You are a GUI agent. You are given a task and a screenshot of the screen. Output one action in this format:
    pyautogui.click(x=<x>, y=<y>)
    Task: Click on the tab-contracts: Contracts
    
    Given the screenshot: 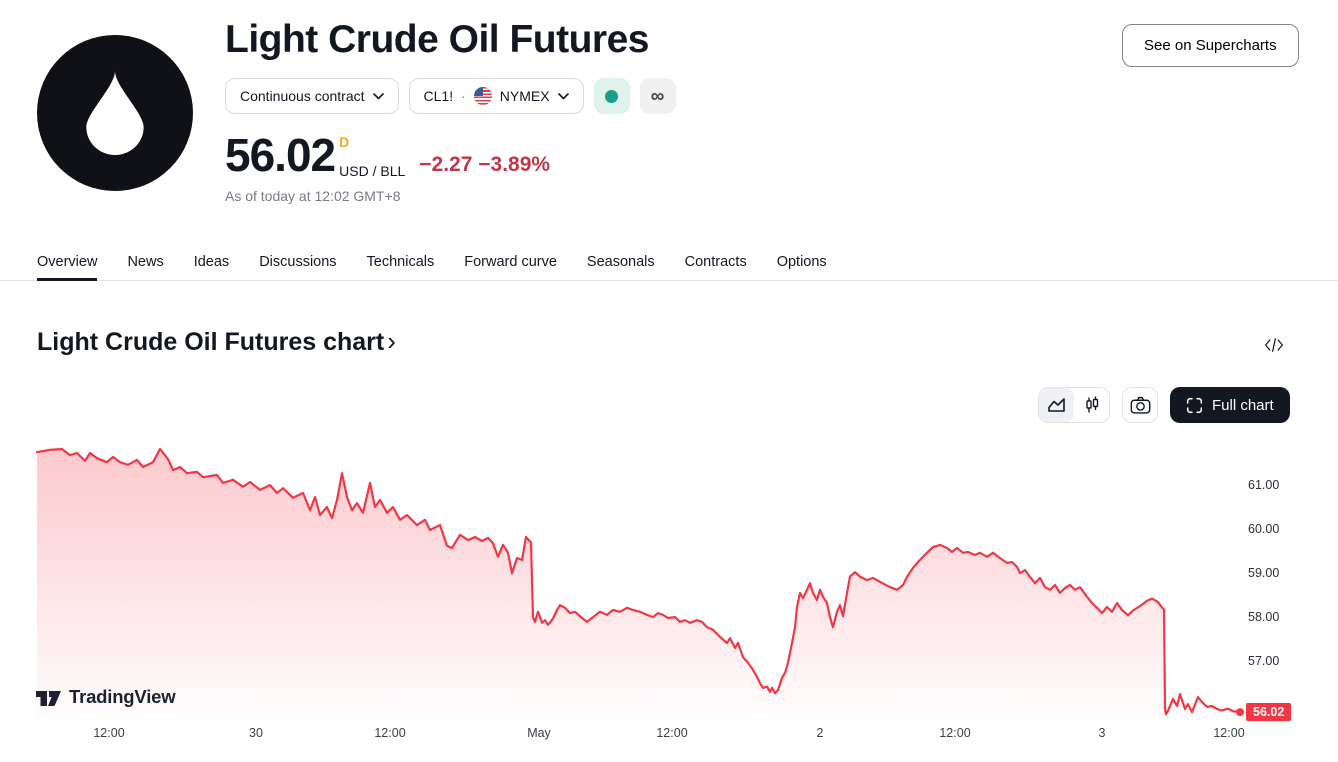 What is the action you would take?
    pyautogui.click(x=715, y=261)
    